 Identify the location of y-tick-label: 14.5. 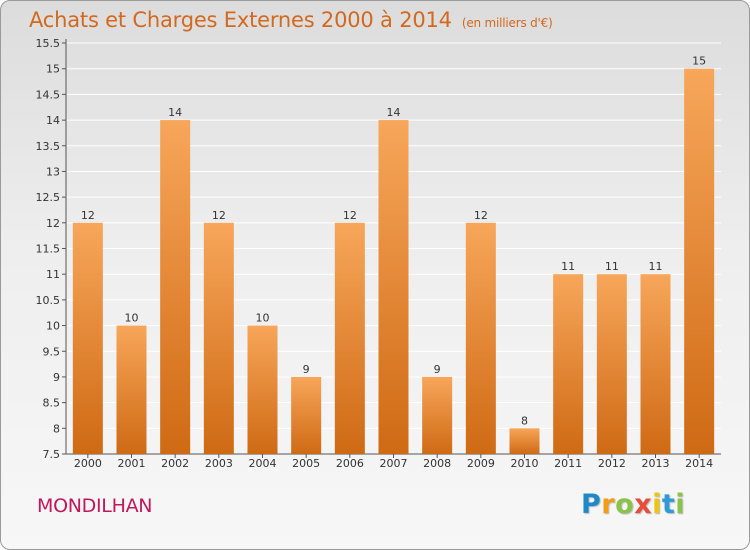
(48, 94).